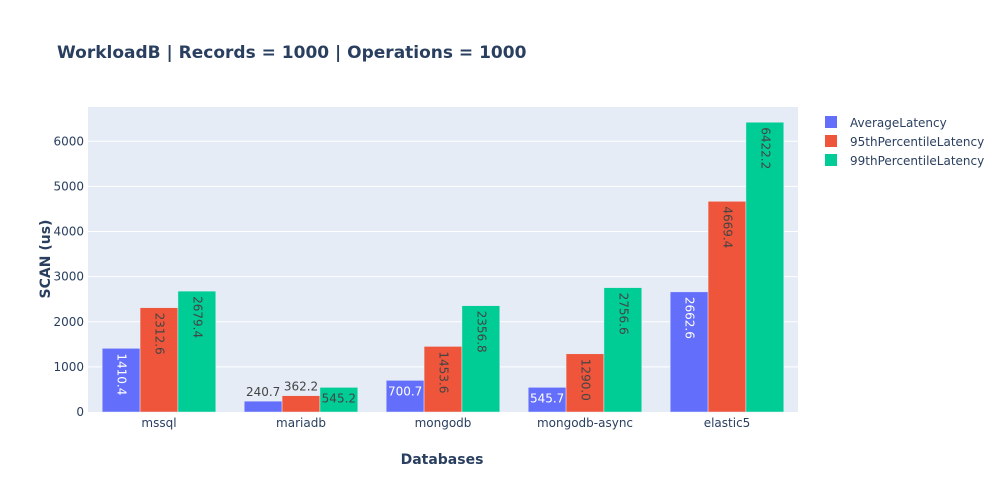 Image resolution: width=1000 pixels, height=500 pixels. What do you see at coordinates (917, 142) in the screenshot?
I see `legend-entry: 95thPercentileLatency` at bounding box center [917, 142].